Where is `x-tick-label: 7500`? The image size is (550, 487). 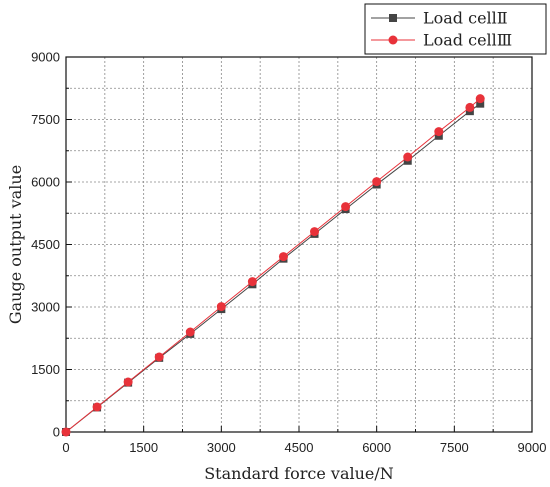
x-tick-label: 7500 is located at coordinates (454, 447).